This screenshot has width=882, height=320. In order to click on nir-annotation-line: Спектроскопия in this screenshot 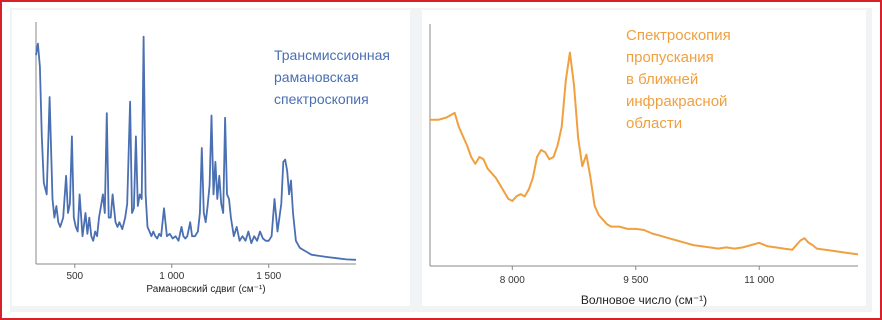, I will do `click(678, 35)`.